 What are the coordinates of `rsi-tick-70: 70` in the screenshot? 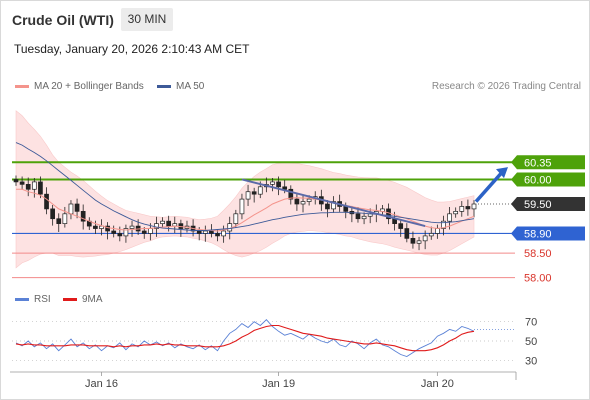 It's located at (531, 323).